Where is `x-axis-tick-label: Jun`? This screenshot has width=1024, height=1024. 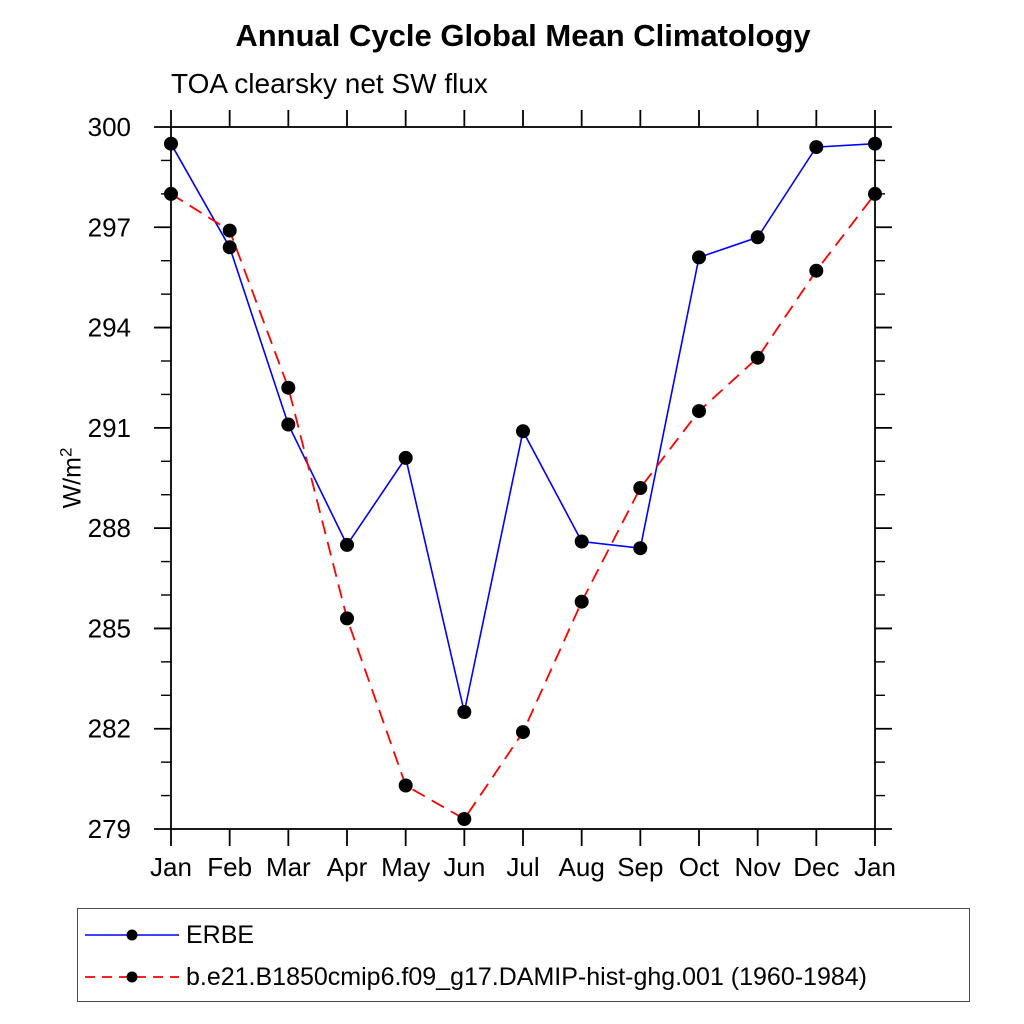 x-axis-tick-label: Jun is located at coordinates (464, 867).